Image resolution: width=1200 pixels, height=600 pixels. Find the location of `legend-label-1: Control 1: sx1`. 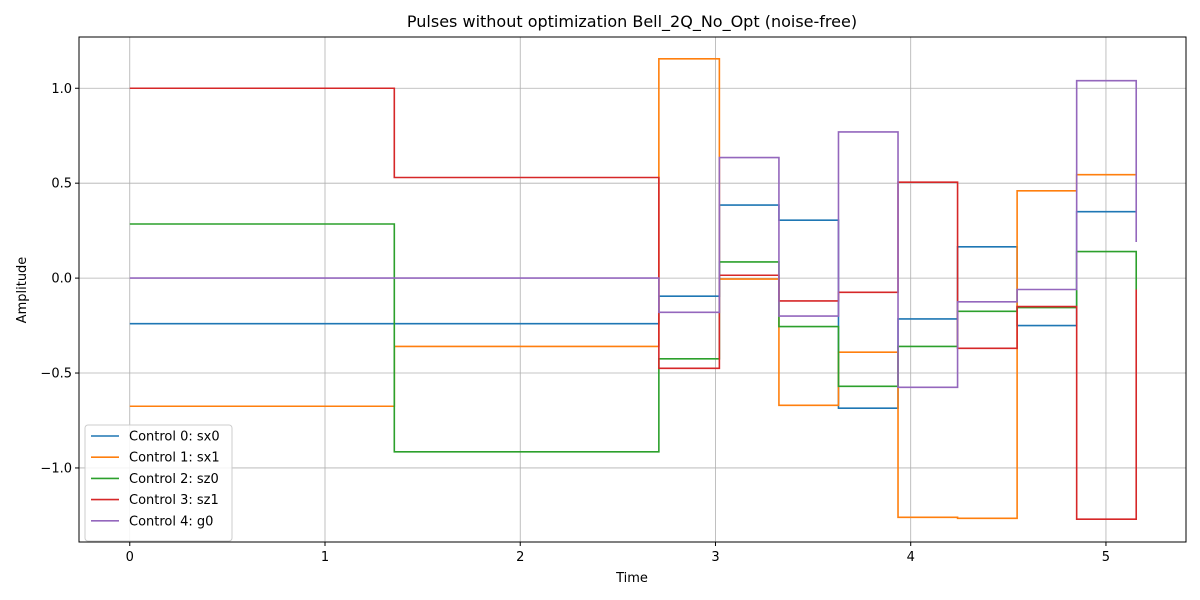

legend-label-1: Control 1: sx1 is located at coordinates (174, 458).